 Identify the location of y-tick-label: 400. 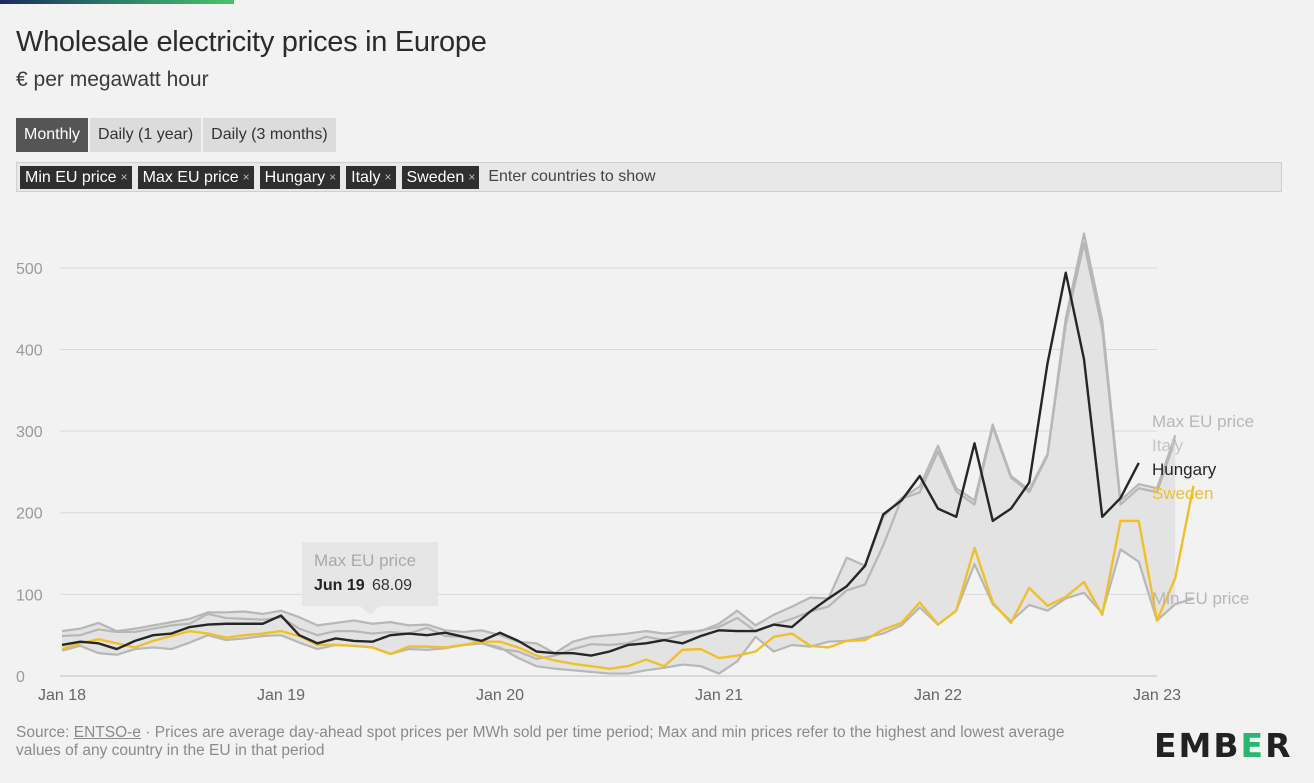
(29, 350).